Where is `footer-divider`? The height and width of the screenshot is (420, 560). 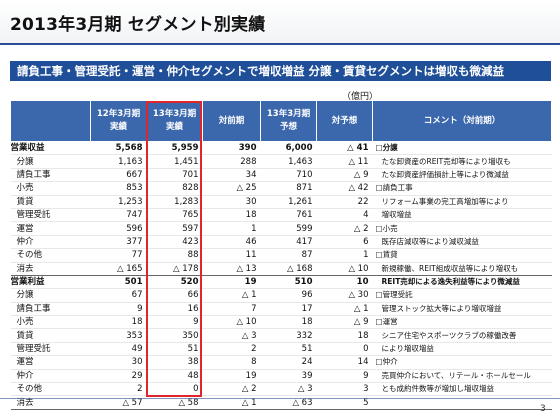 footer-divider is located at coordinates (280, 398).